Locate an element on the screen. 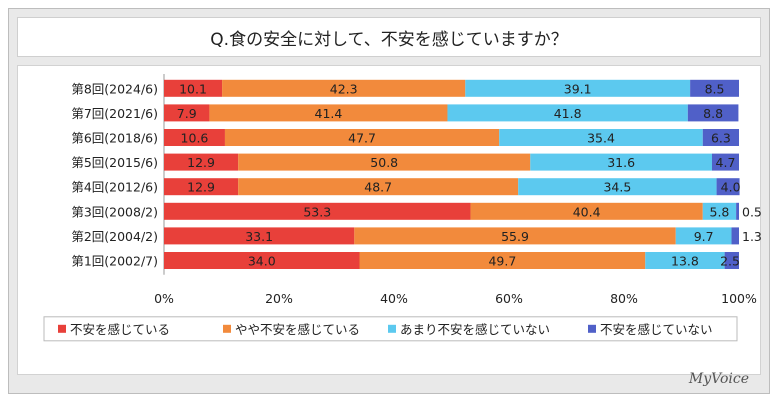 The width and height of the screenshot is (780, 405). data-label: 39.1 is located at coordinates (578, 88).